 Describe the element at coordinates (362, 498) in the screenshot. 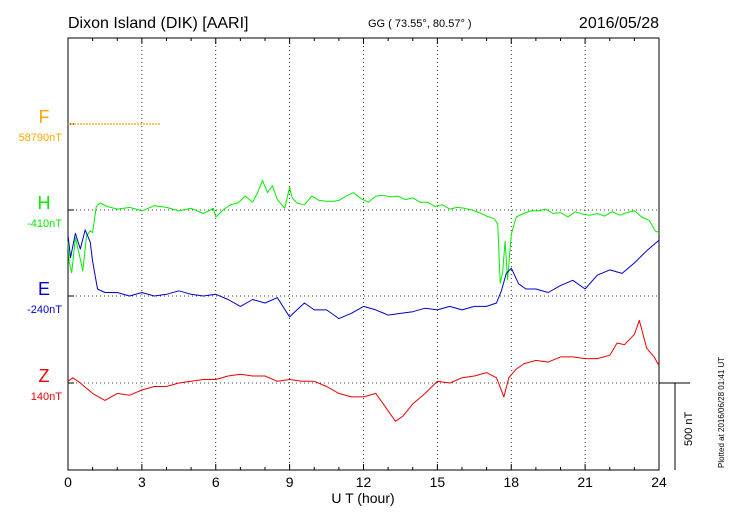

I see `x-axis-title: U T (hour)` at that location.